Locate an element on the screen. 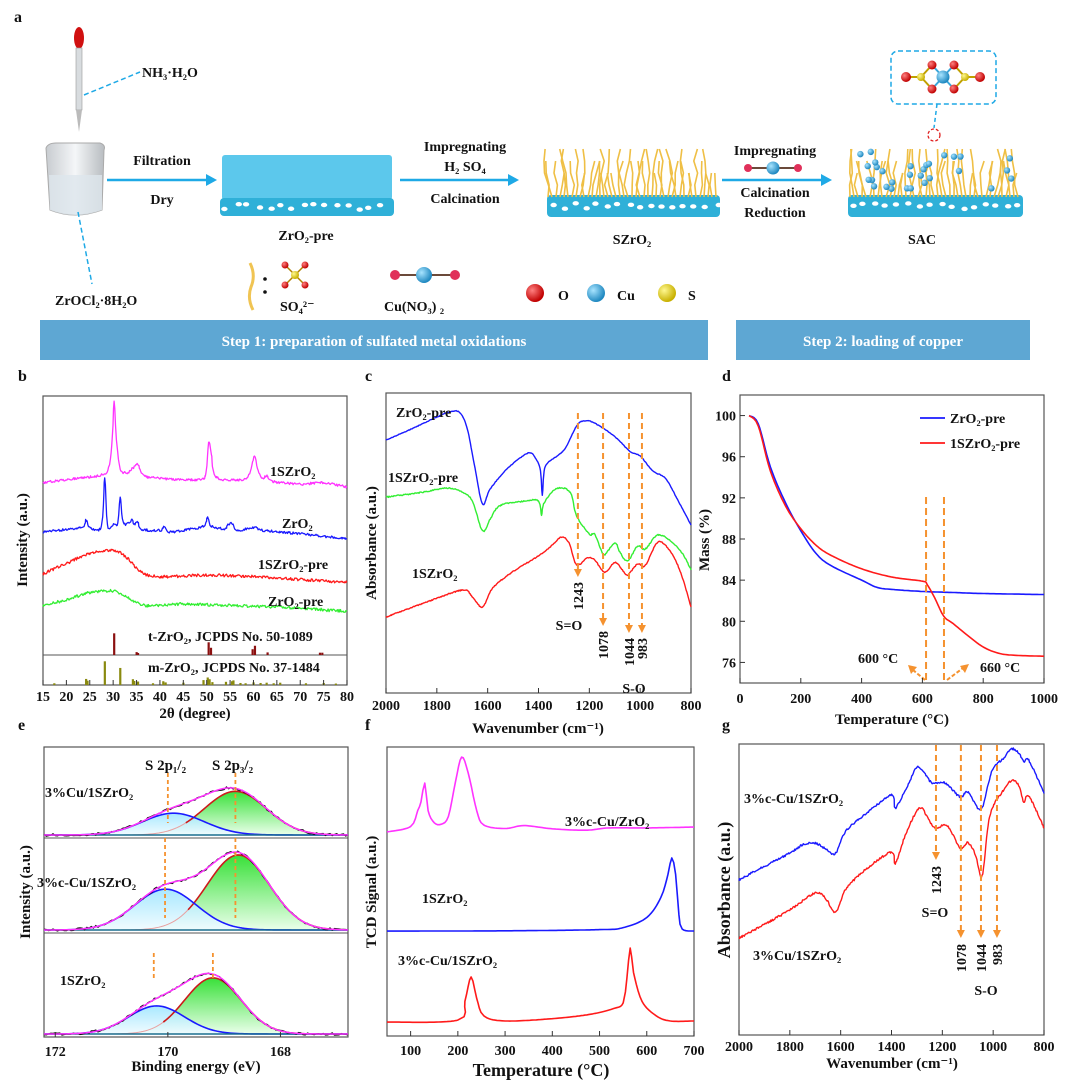 Image resolution: width=1080 pixels, height=1080 pixels. h2so4-label: H₂ SO₄ is located at coordinates (465, 167).